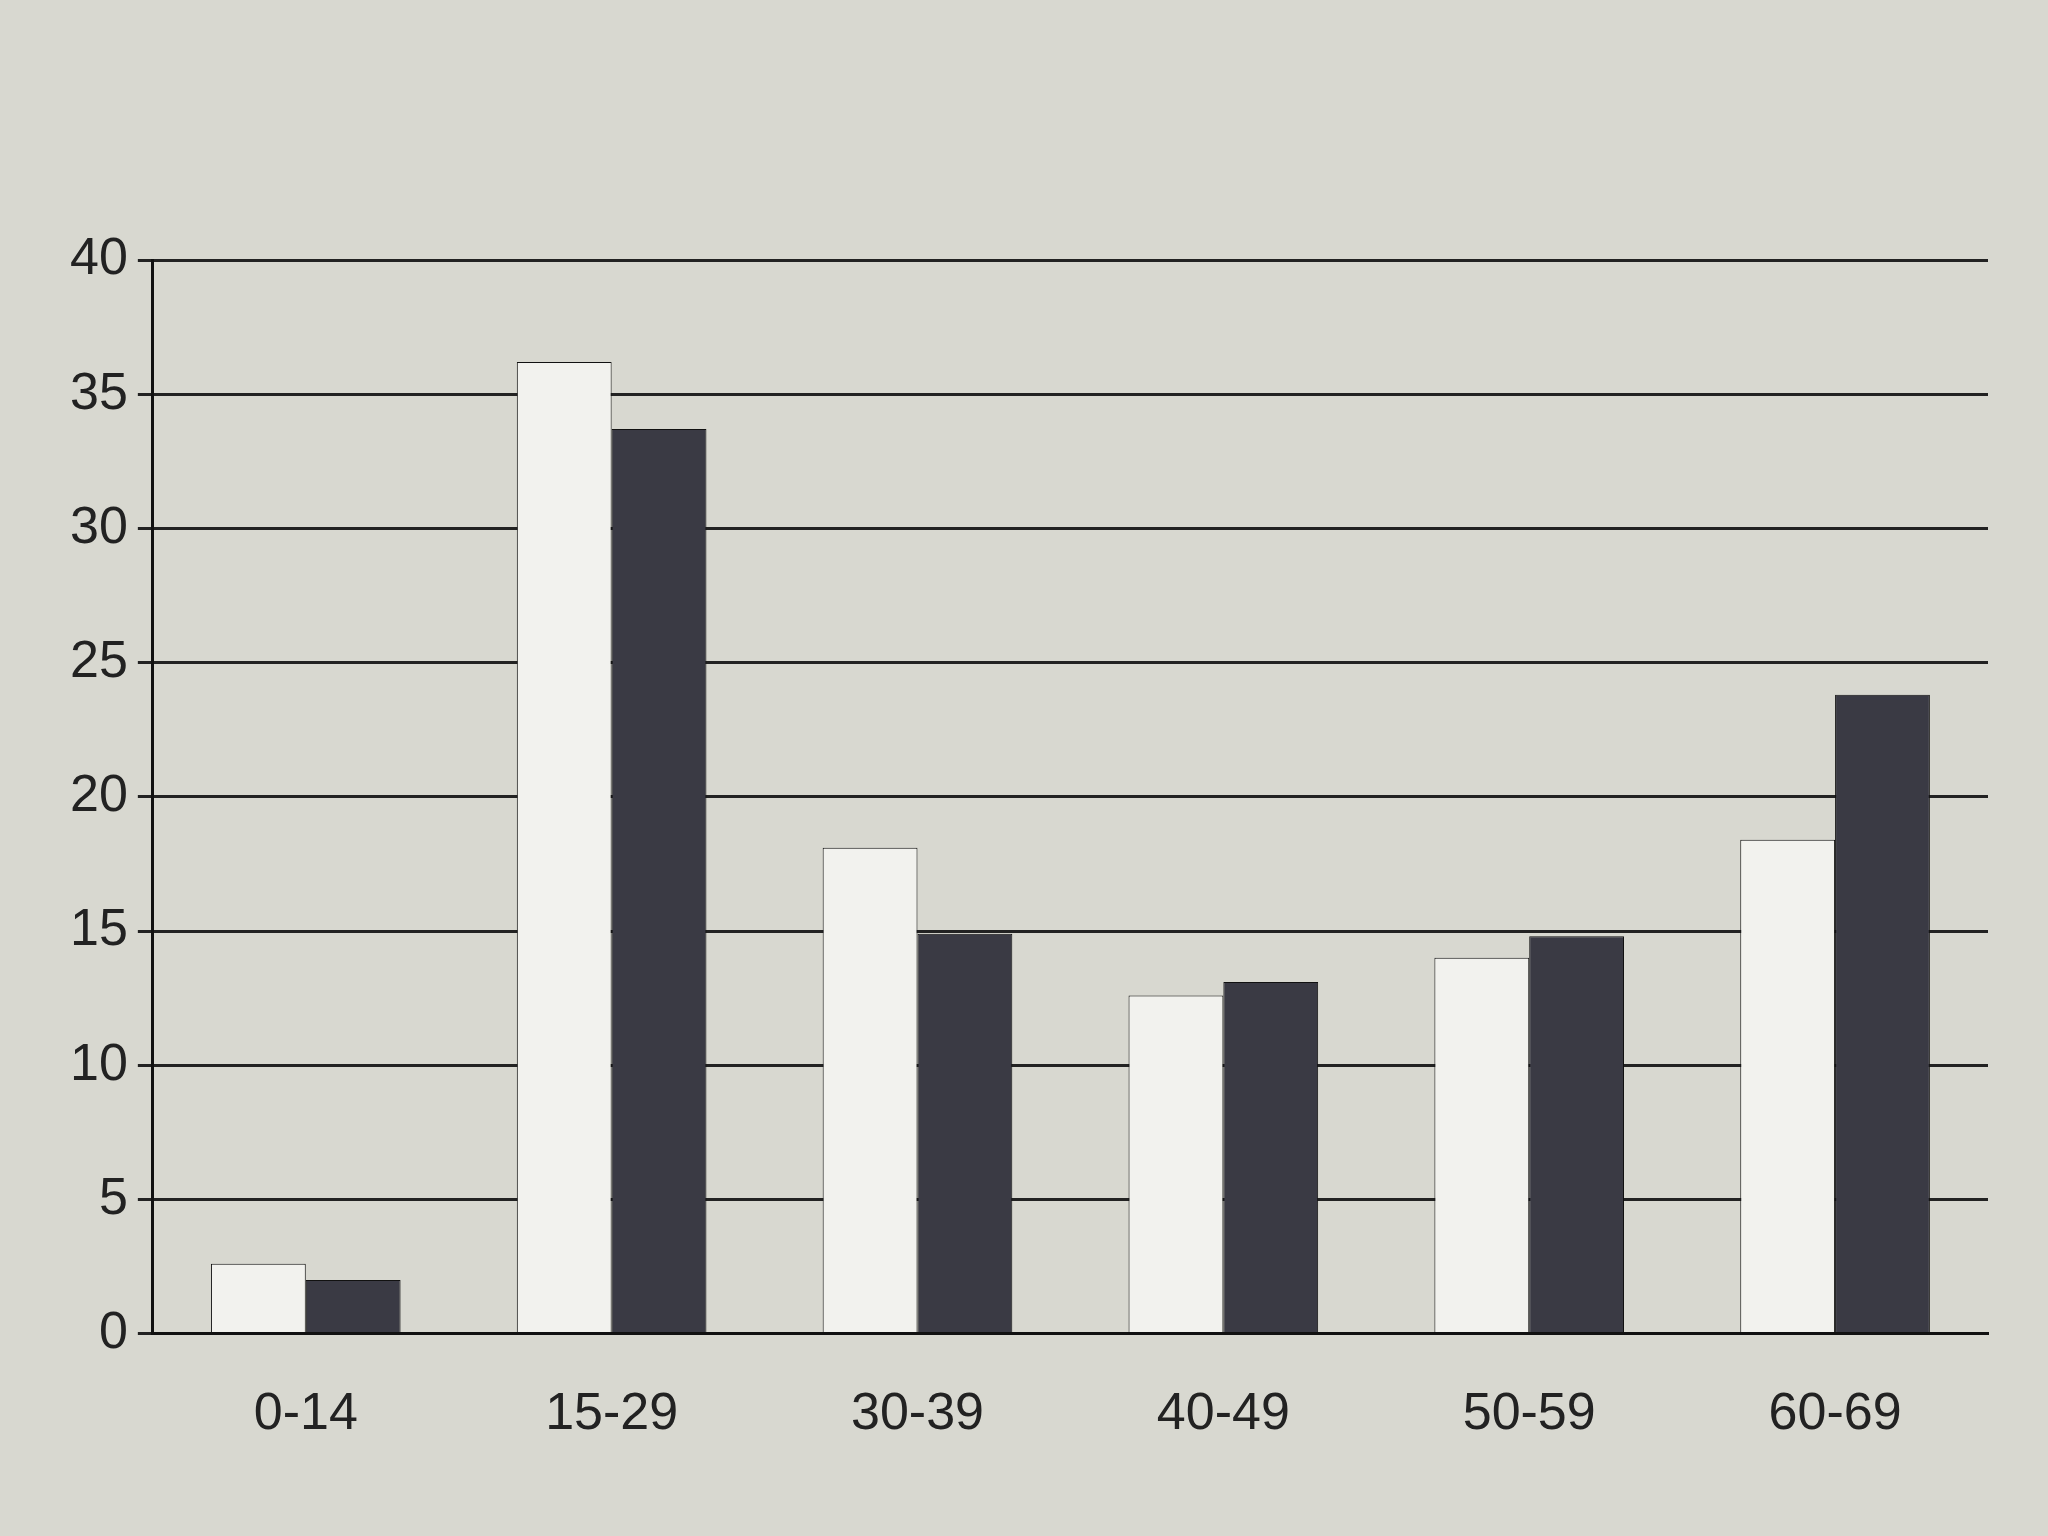 The width and height of the screenshot is (2048, 1536). What do you see at coordinates (99, 1061) in the screenshot?
I see `y-tick-label: 10` at bounding box center [99, 1061].